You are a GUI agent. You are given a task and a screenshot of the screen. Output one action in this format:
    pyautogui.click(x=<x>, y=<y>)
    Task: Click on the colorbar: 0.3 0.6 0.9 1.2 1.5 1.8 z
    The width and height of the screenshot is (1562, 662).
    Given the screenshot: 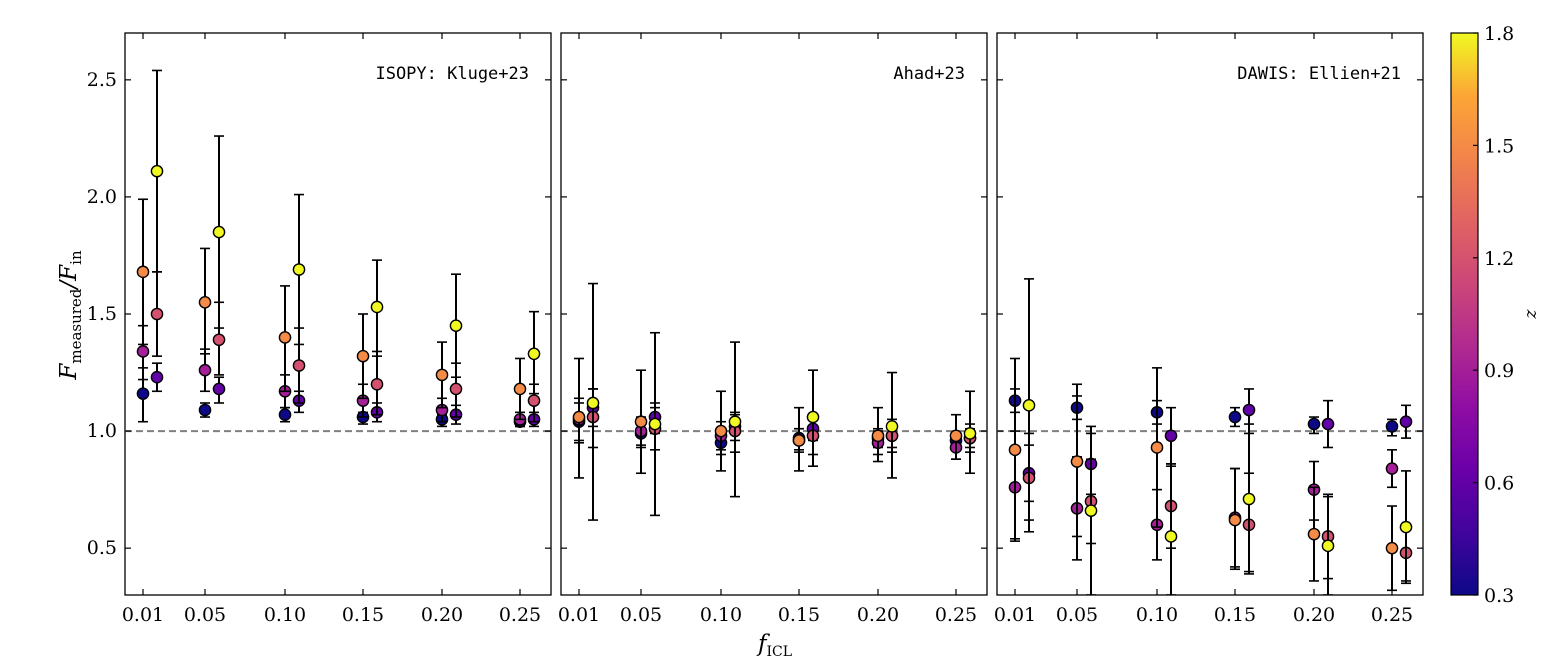 What is the action you would take?
    pyautogui.click(x=1495, y=315)
    